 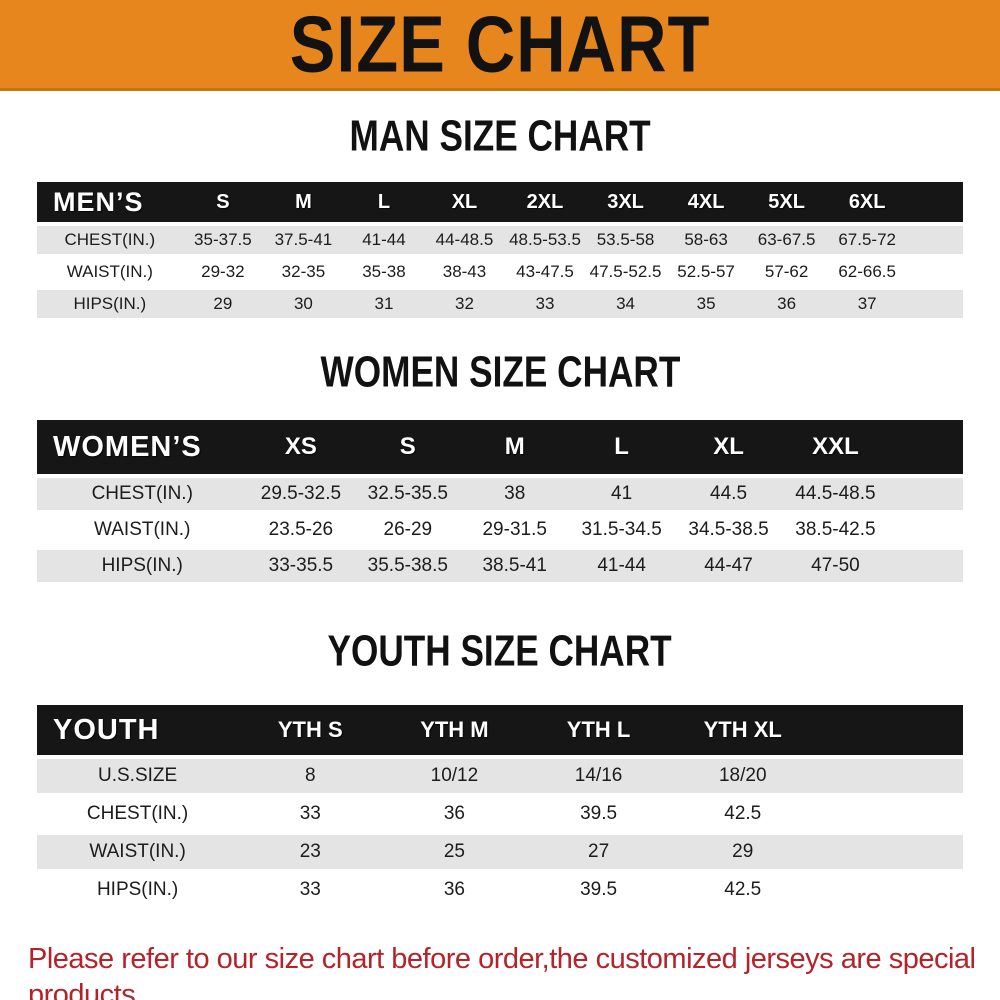 What do you see at coordinates (786, 202) in the screenshot?
I see `size-column-header: 5XL` at bounding box center [786, 202].